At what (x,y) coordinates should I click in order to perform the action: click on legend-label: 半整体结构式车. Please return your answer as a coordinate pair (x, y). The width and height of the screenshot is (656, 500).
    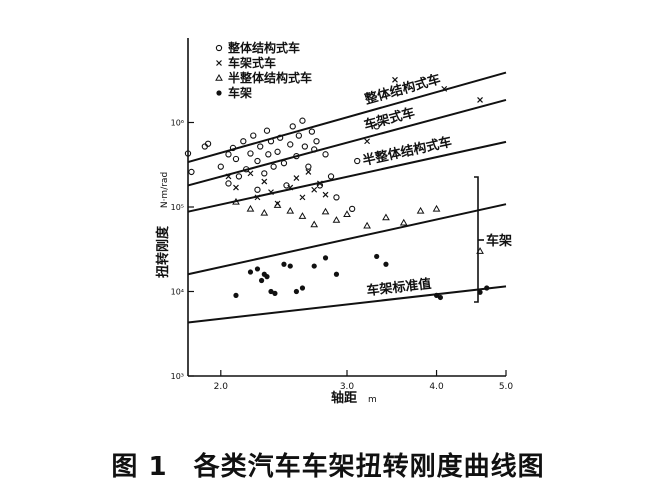
    Looking at the image, I should click on (270, 77).